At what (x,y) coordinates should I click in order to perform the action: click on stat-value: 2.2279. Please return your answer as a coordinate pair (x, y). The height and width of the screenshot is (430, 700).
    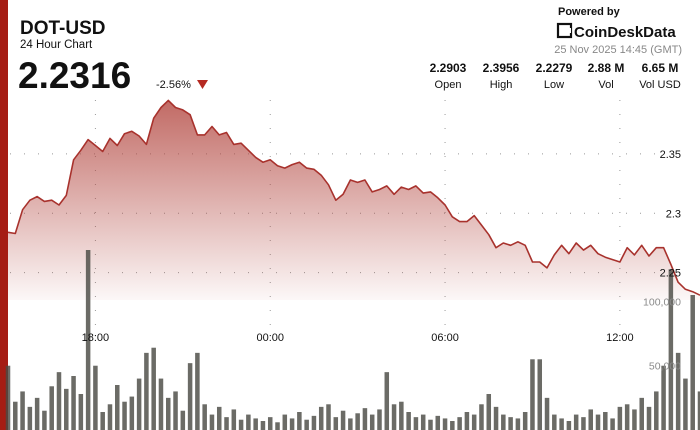
    Looking at the image, I should click on (554, 68).